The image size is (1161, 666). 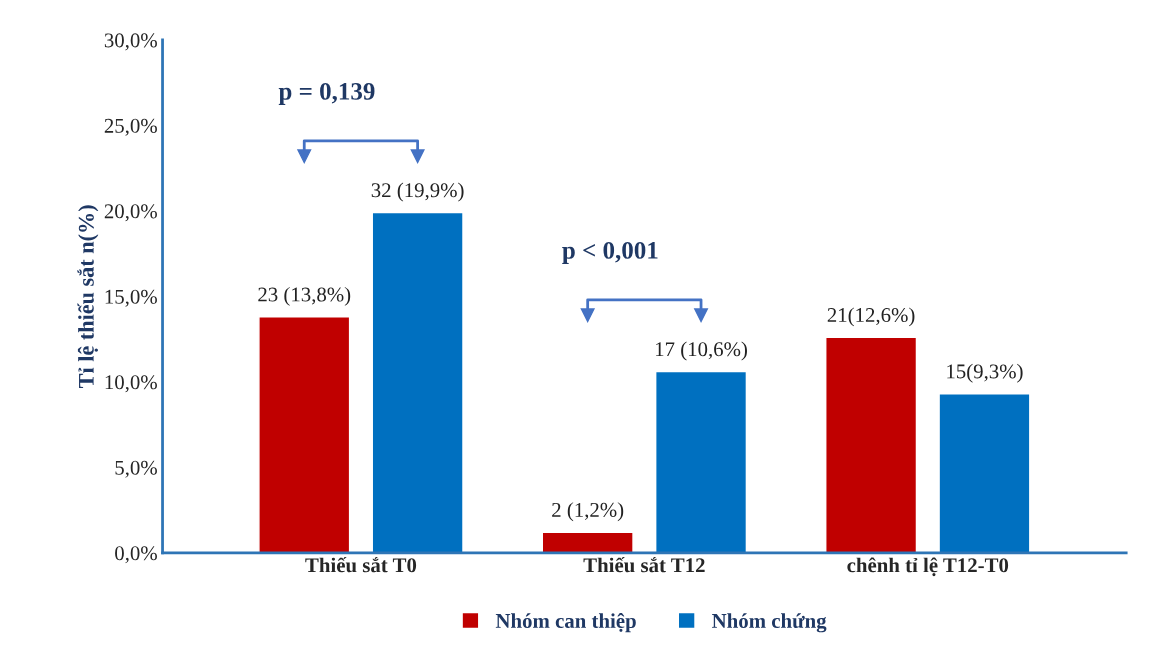 What do you see at coordinates (985, 373) in the screenshot?
I see `data-label: 15(9,3%)` at bounding box center [985, 373].